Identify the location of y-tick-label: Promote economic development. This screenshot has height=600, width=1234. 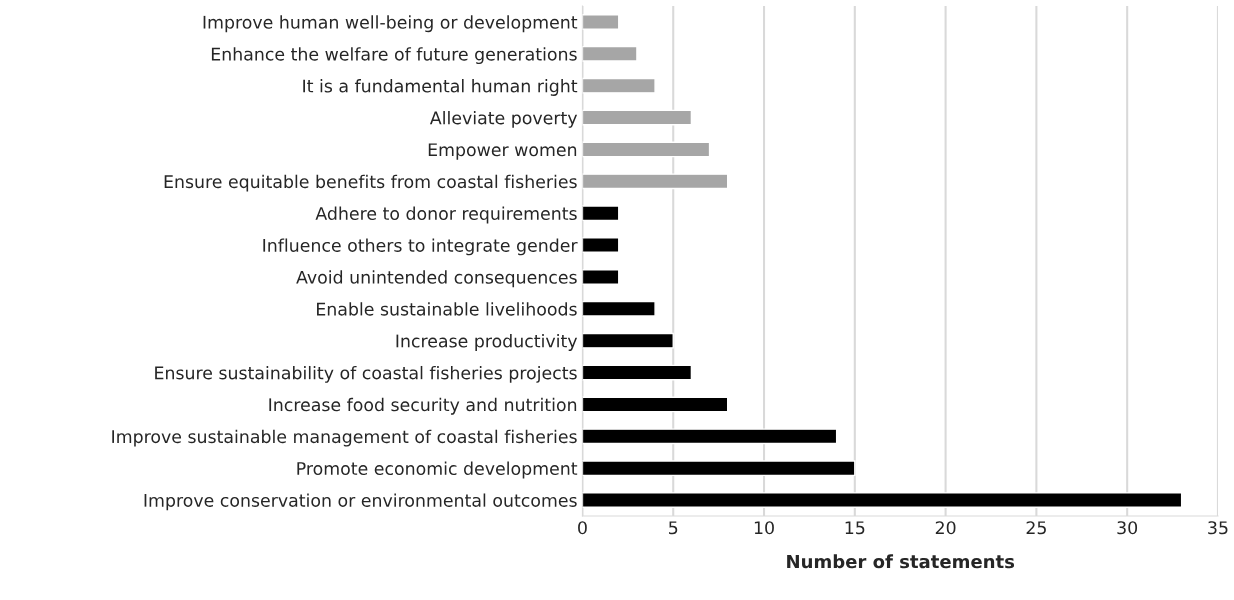
(437, 470).